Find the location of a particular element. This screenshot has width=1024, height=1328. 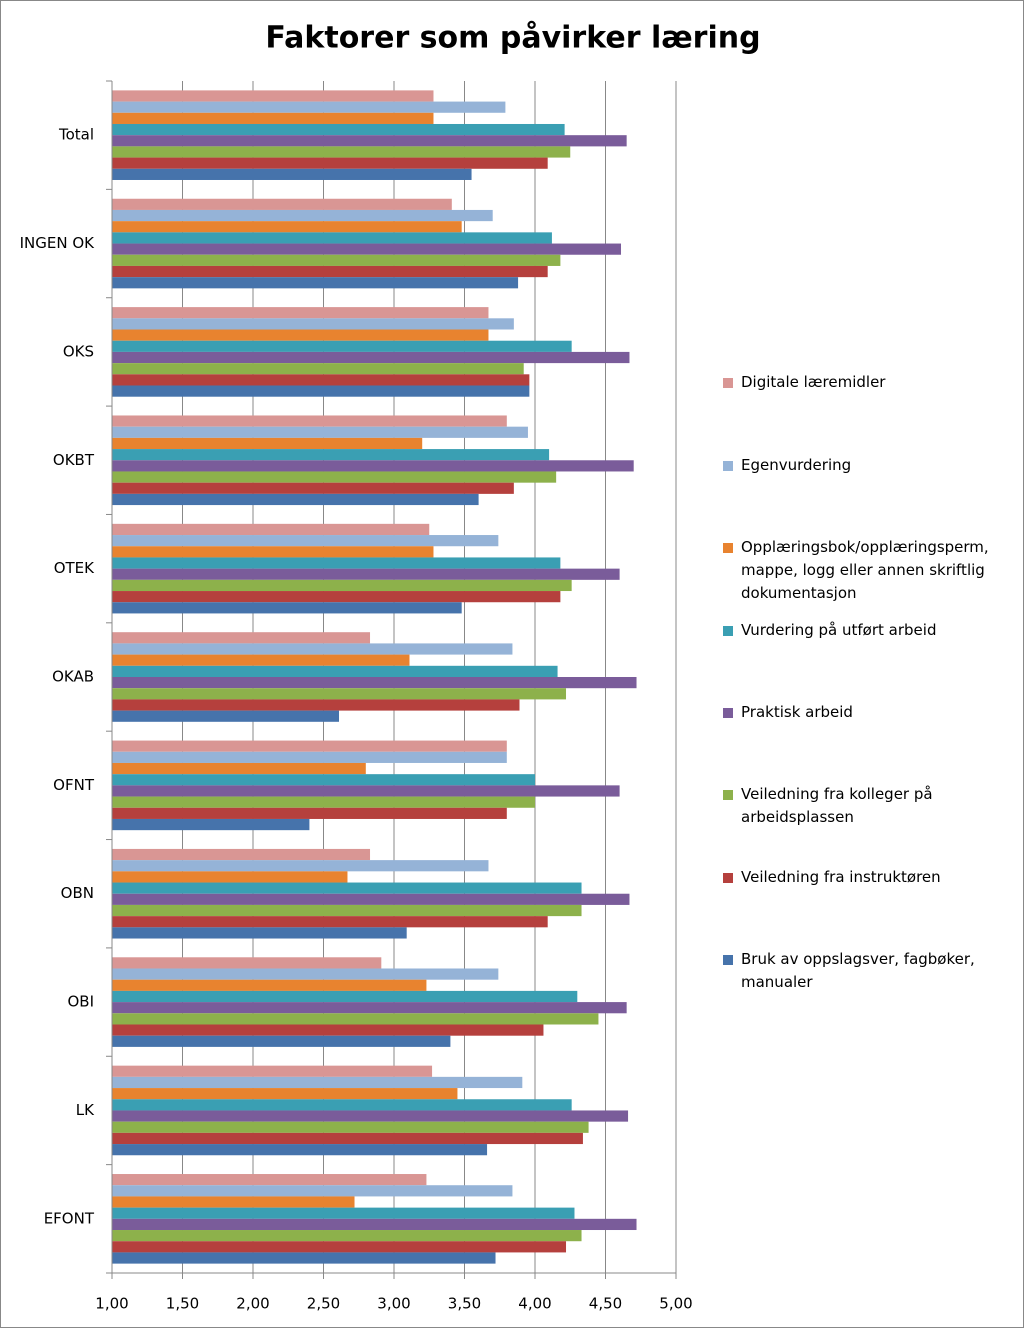

x-tick-label: 4,50 is located at coordinates (605, 1304).